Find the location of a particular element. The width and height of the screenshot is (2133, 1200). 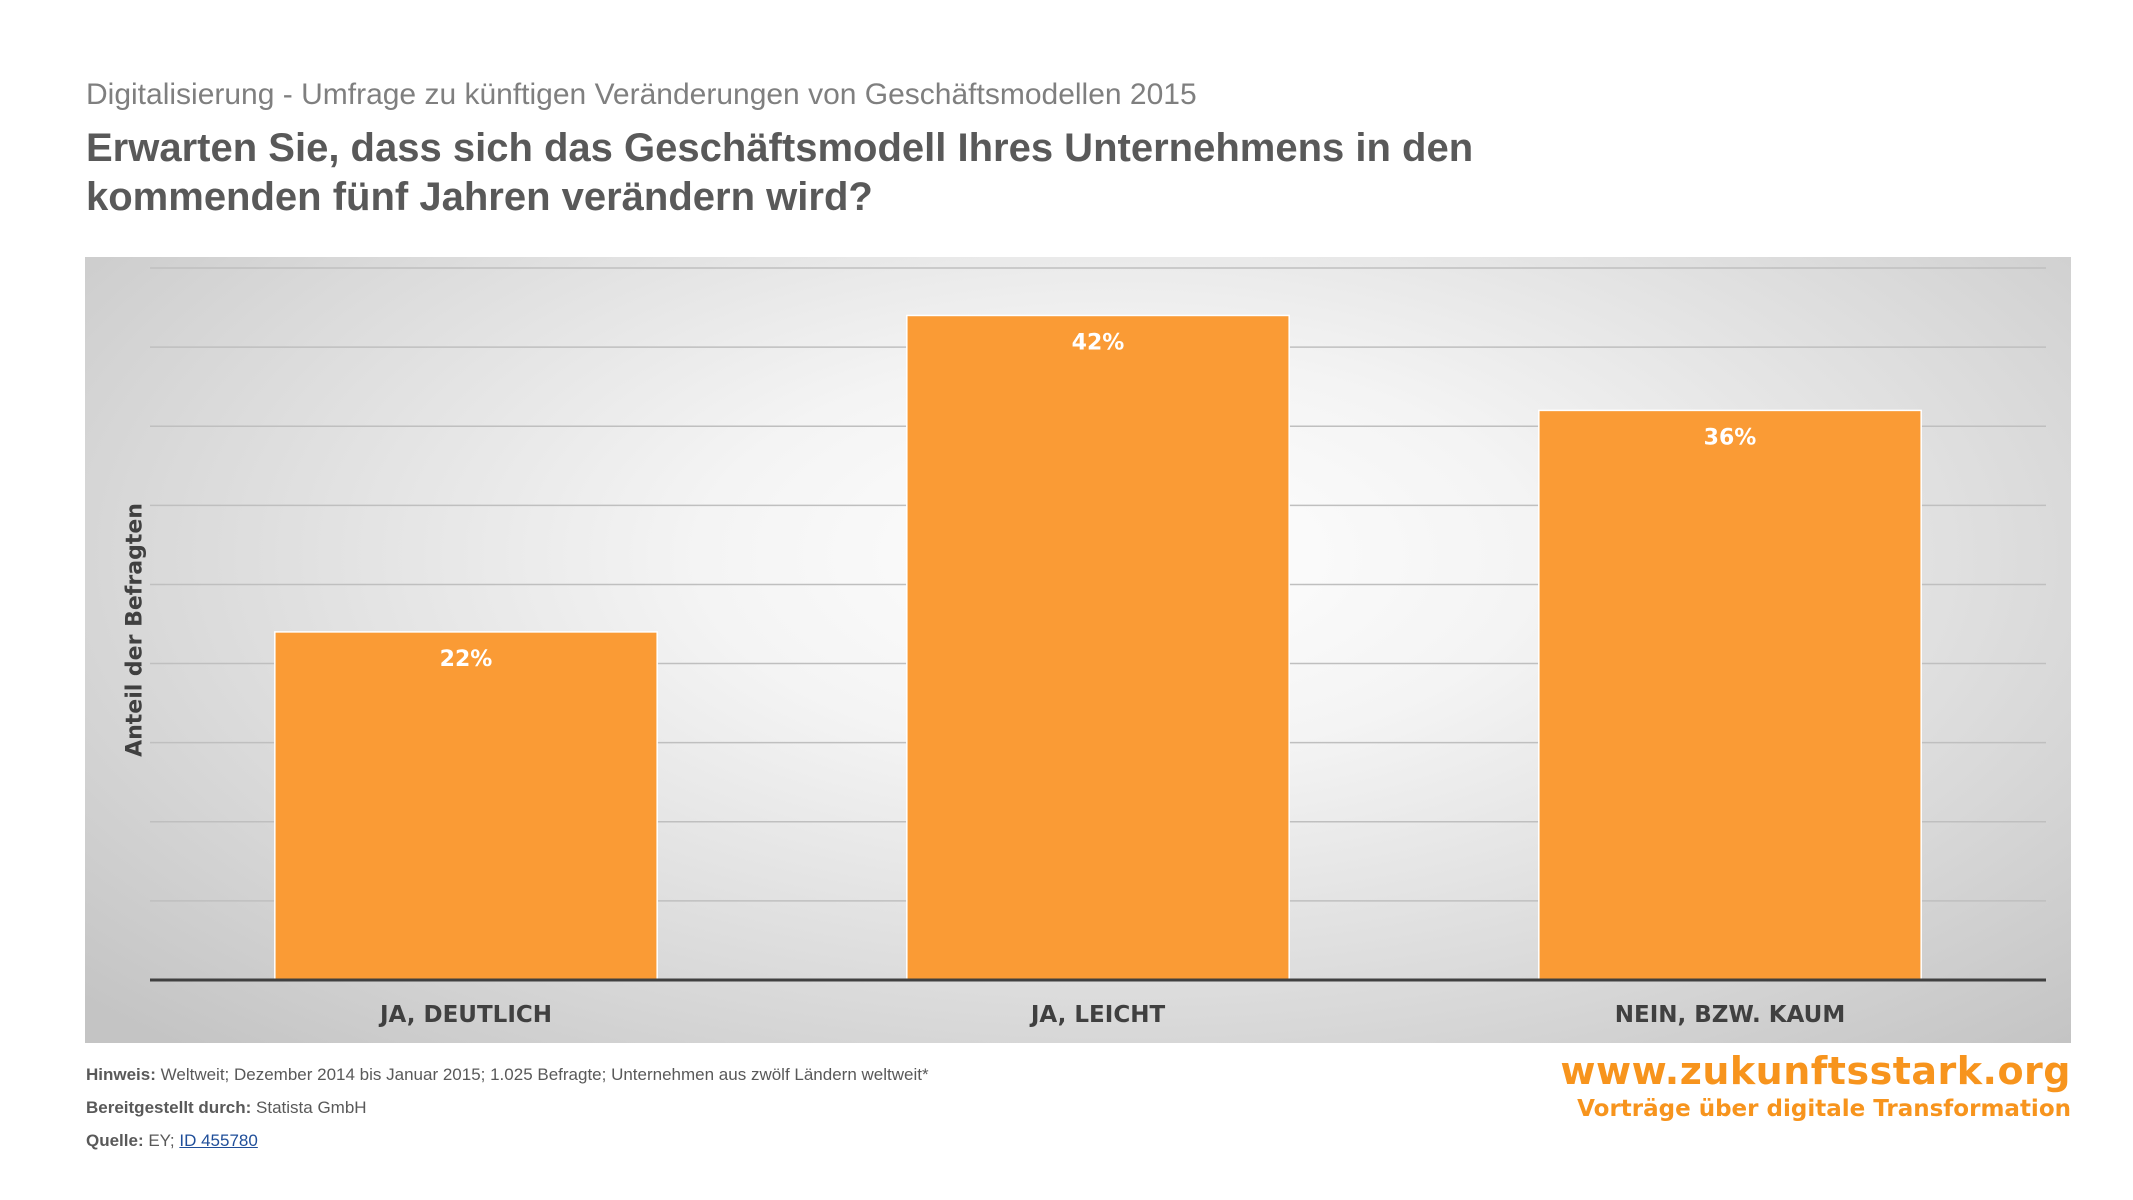

note-bereitgestellt-label: Bereitgestellt durch: is located at coordinates (169, 1107).